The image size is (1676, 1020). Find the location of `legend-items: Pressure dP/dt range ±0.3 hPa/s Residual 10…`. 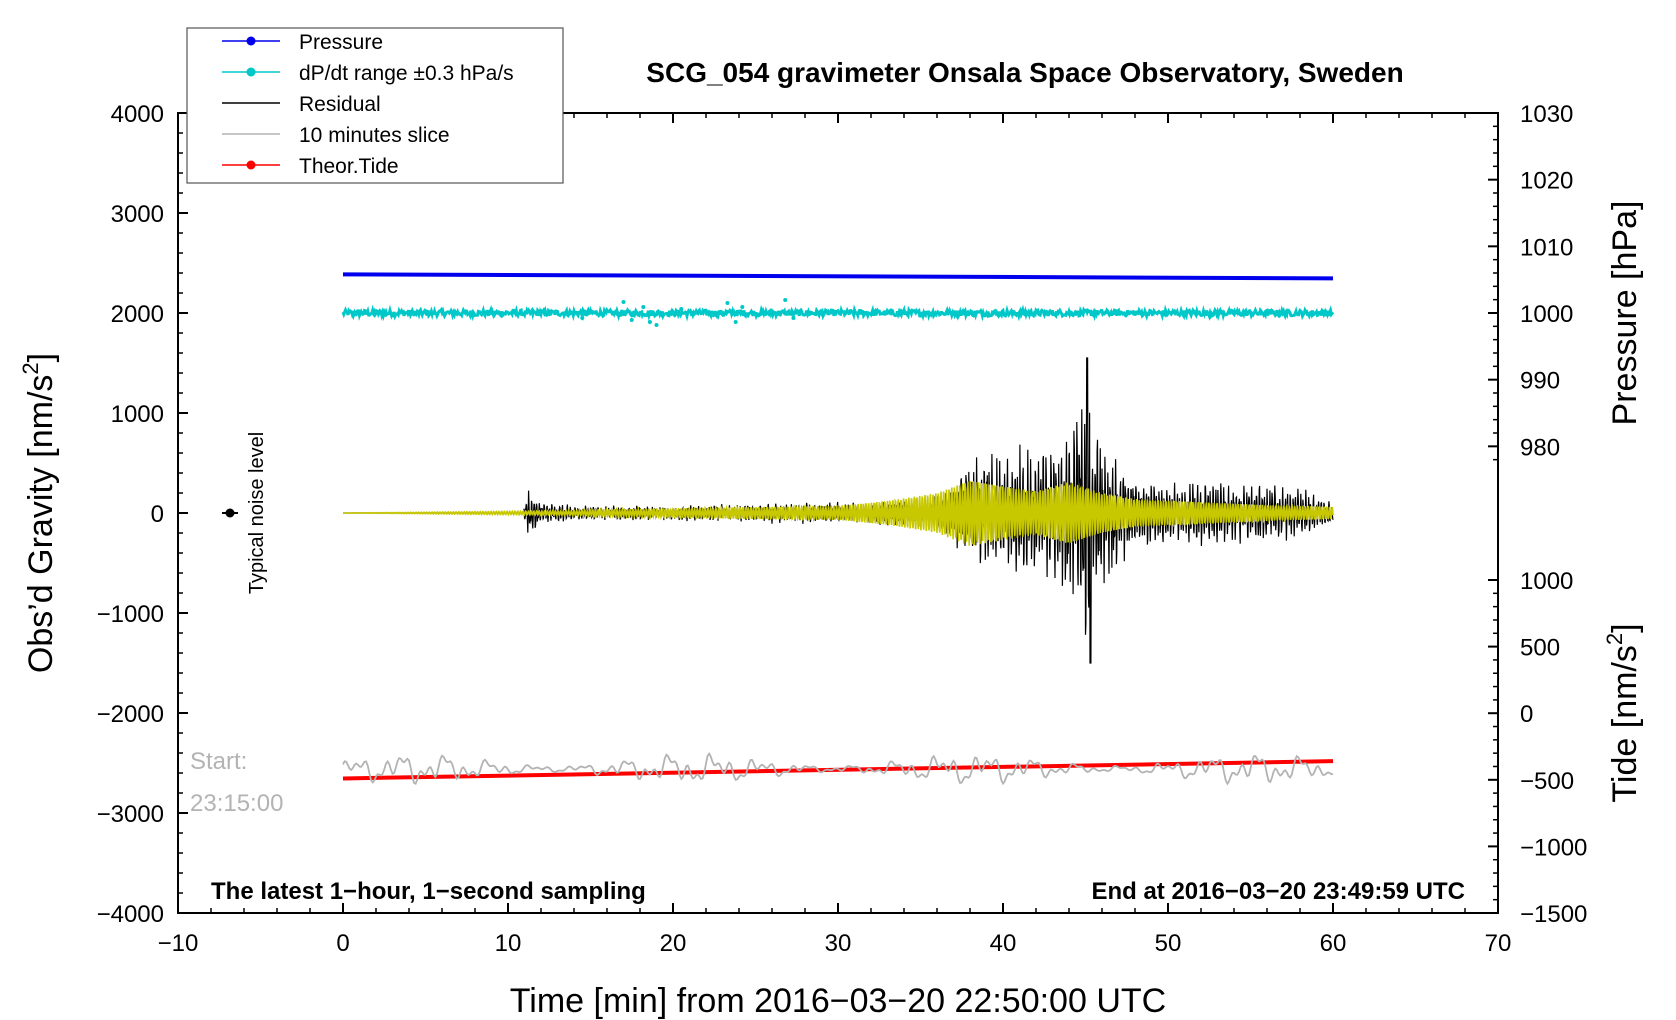

legend-items: Pressure dP/dt range ±0.3 hPa/s Residual 10… is located at coordinates (368, 104).